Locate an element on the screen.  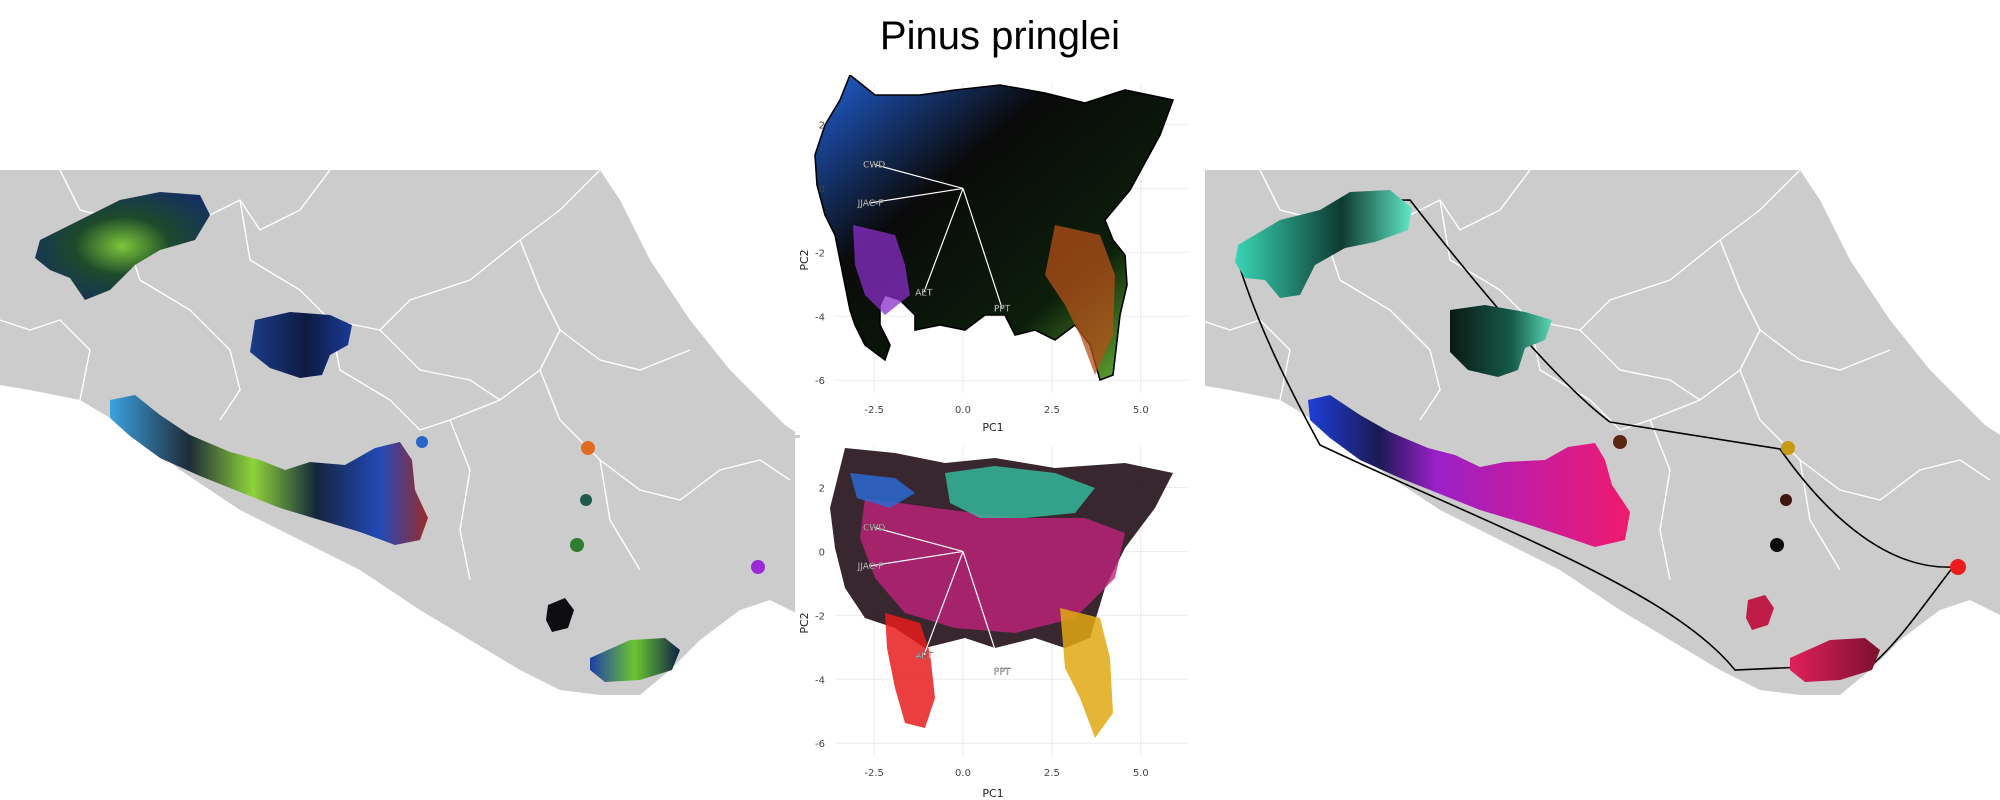
point-cloud-gold is located at coordinates (1086, 673).